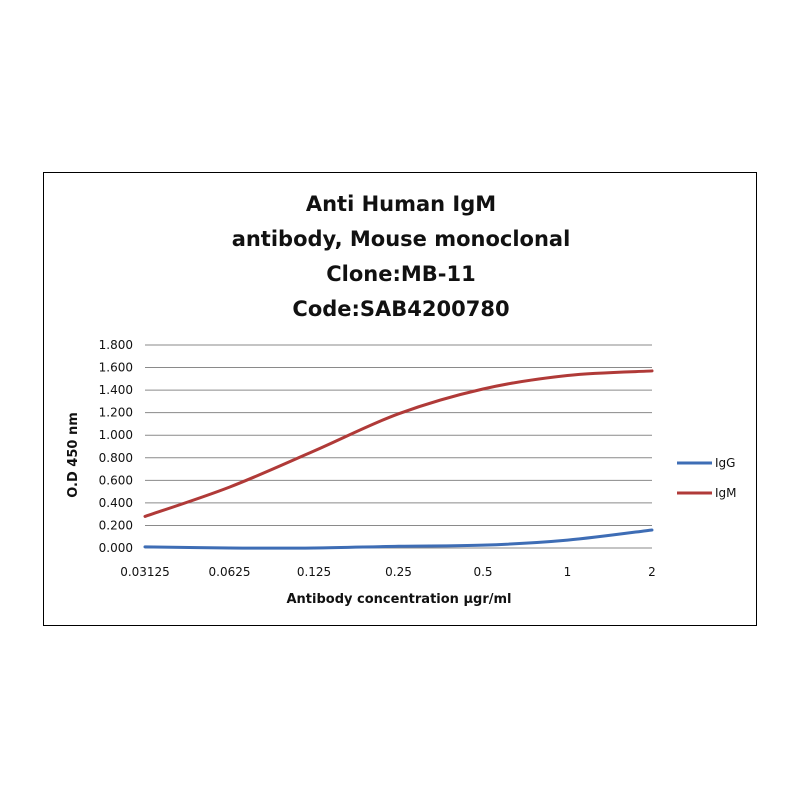  Describe the element at coordinates (116, 458) in the screenshot. I see `y-tick-label: 0.800` at that location.